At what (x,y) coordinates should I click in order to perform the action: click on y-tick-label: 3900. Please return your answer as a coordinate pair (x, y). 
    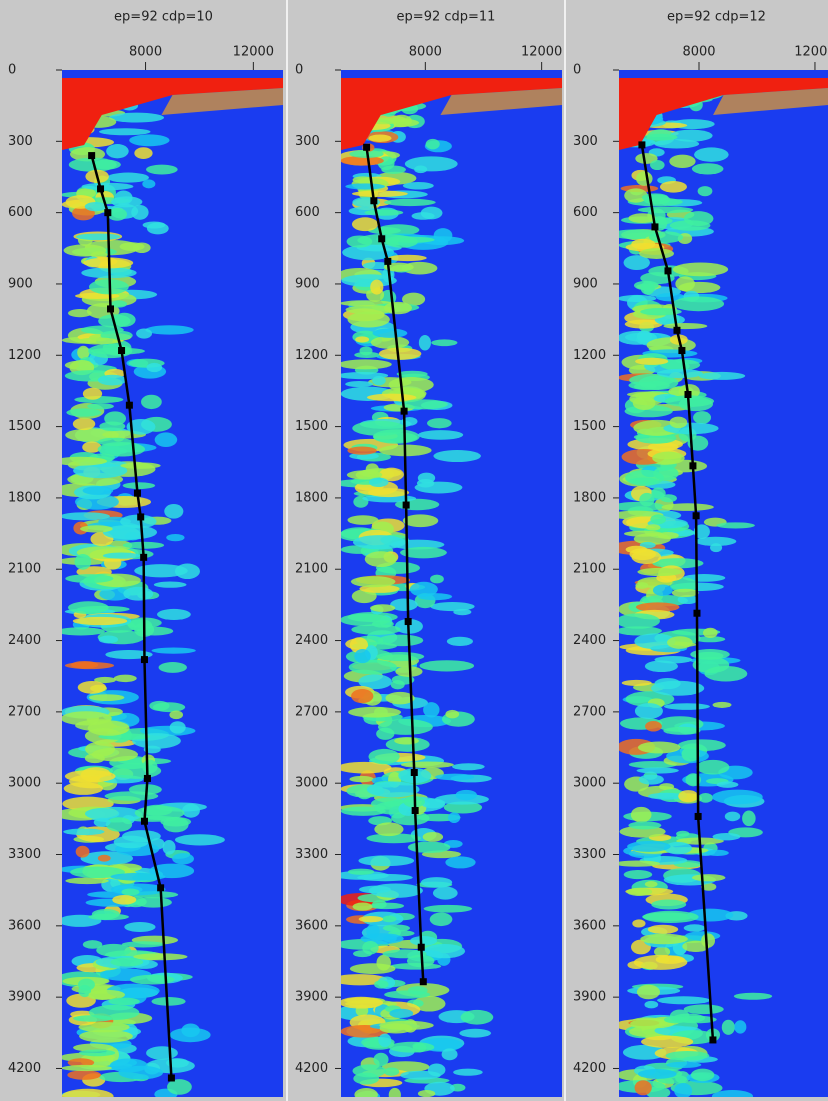
    Looking at the image, I should click on (589, 997).